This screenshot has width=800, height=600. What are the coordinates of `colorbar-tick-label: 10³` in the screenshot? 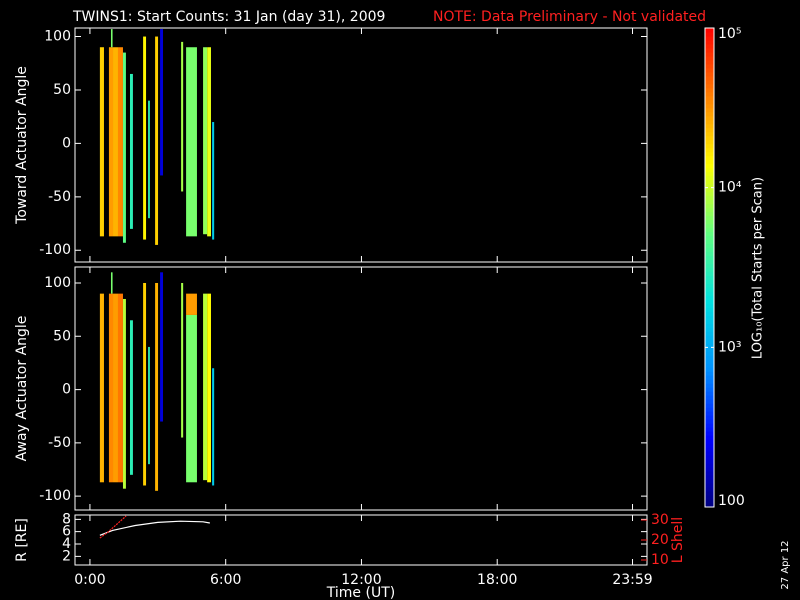 It's located at (729, 347).